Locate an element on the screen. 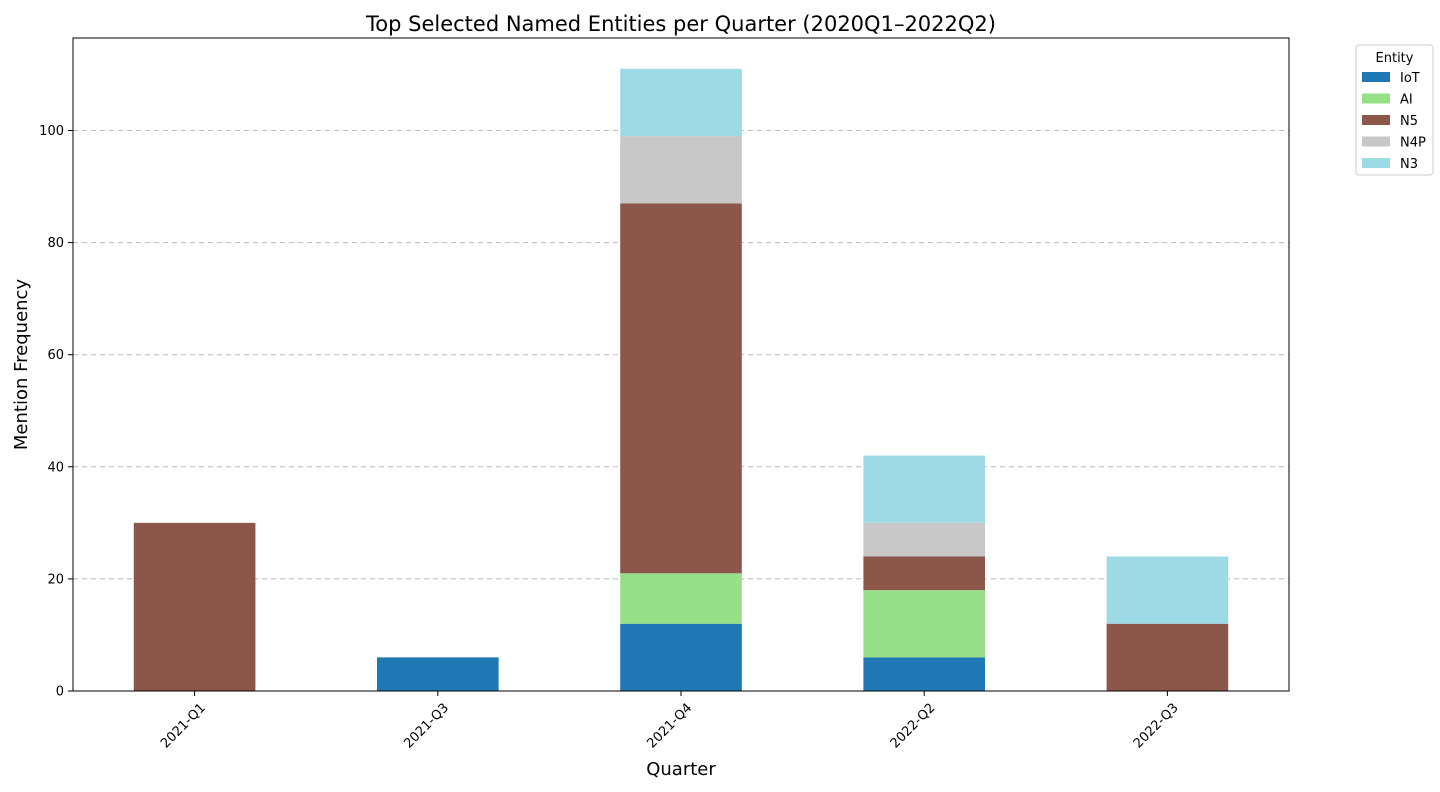  y-tick-label: 100 is located at coordinates (51, 131).